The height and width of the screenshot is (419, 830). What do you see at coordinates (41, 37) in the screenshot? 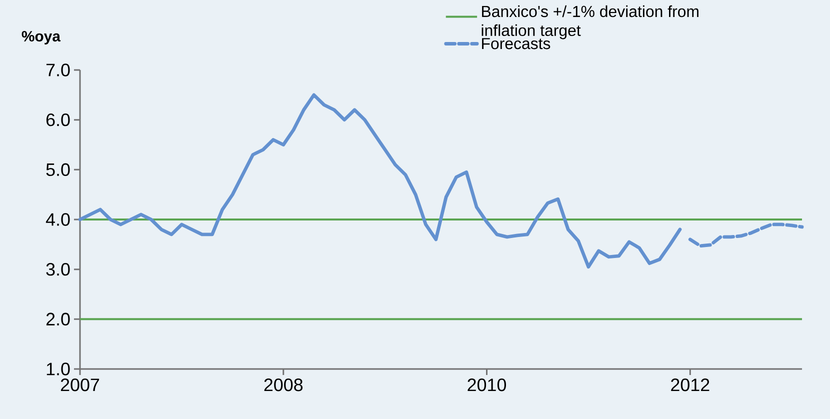
I see `y-axis-title: %oya` at bounding box center [41, 37].